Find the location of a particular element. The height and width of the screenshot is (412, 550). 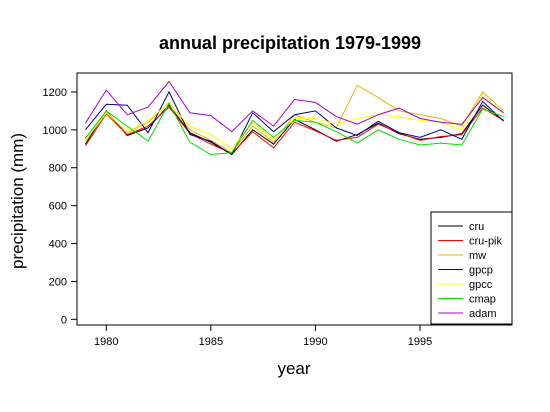

y-tick-label: 600 is located at coordinates (58, 207).